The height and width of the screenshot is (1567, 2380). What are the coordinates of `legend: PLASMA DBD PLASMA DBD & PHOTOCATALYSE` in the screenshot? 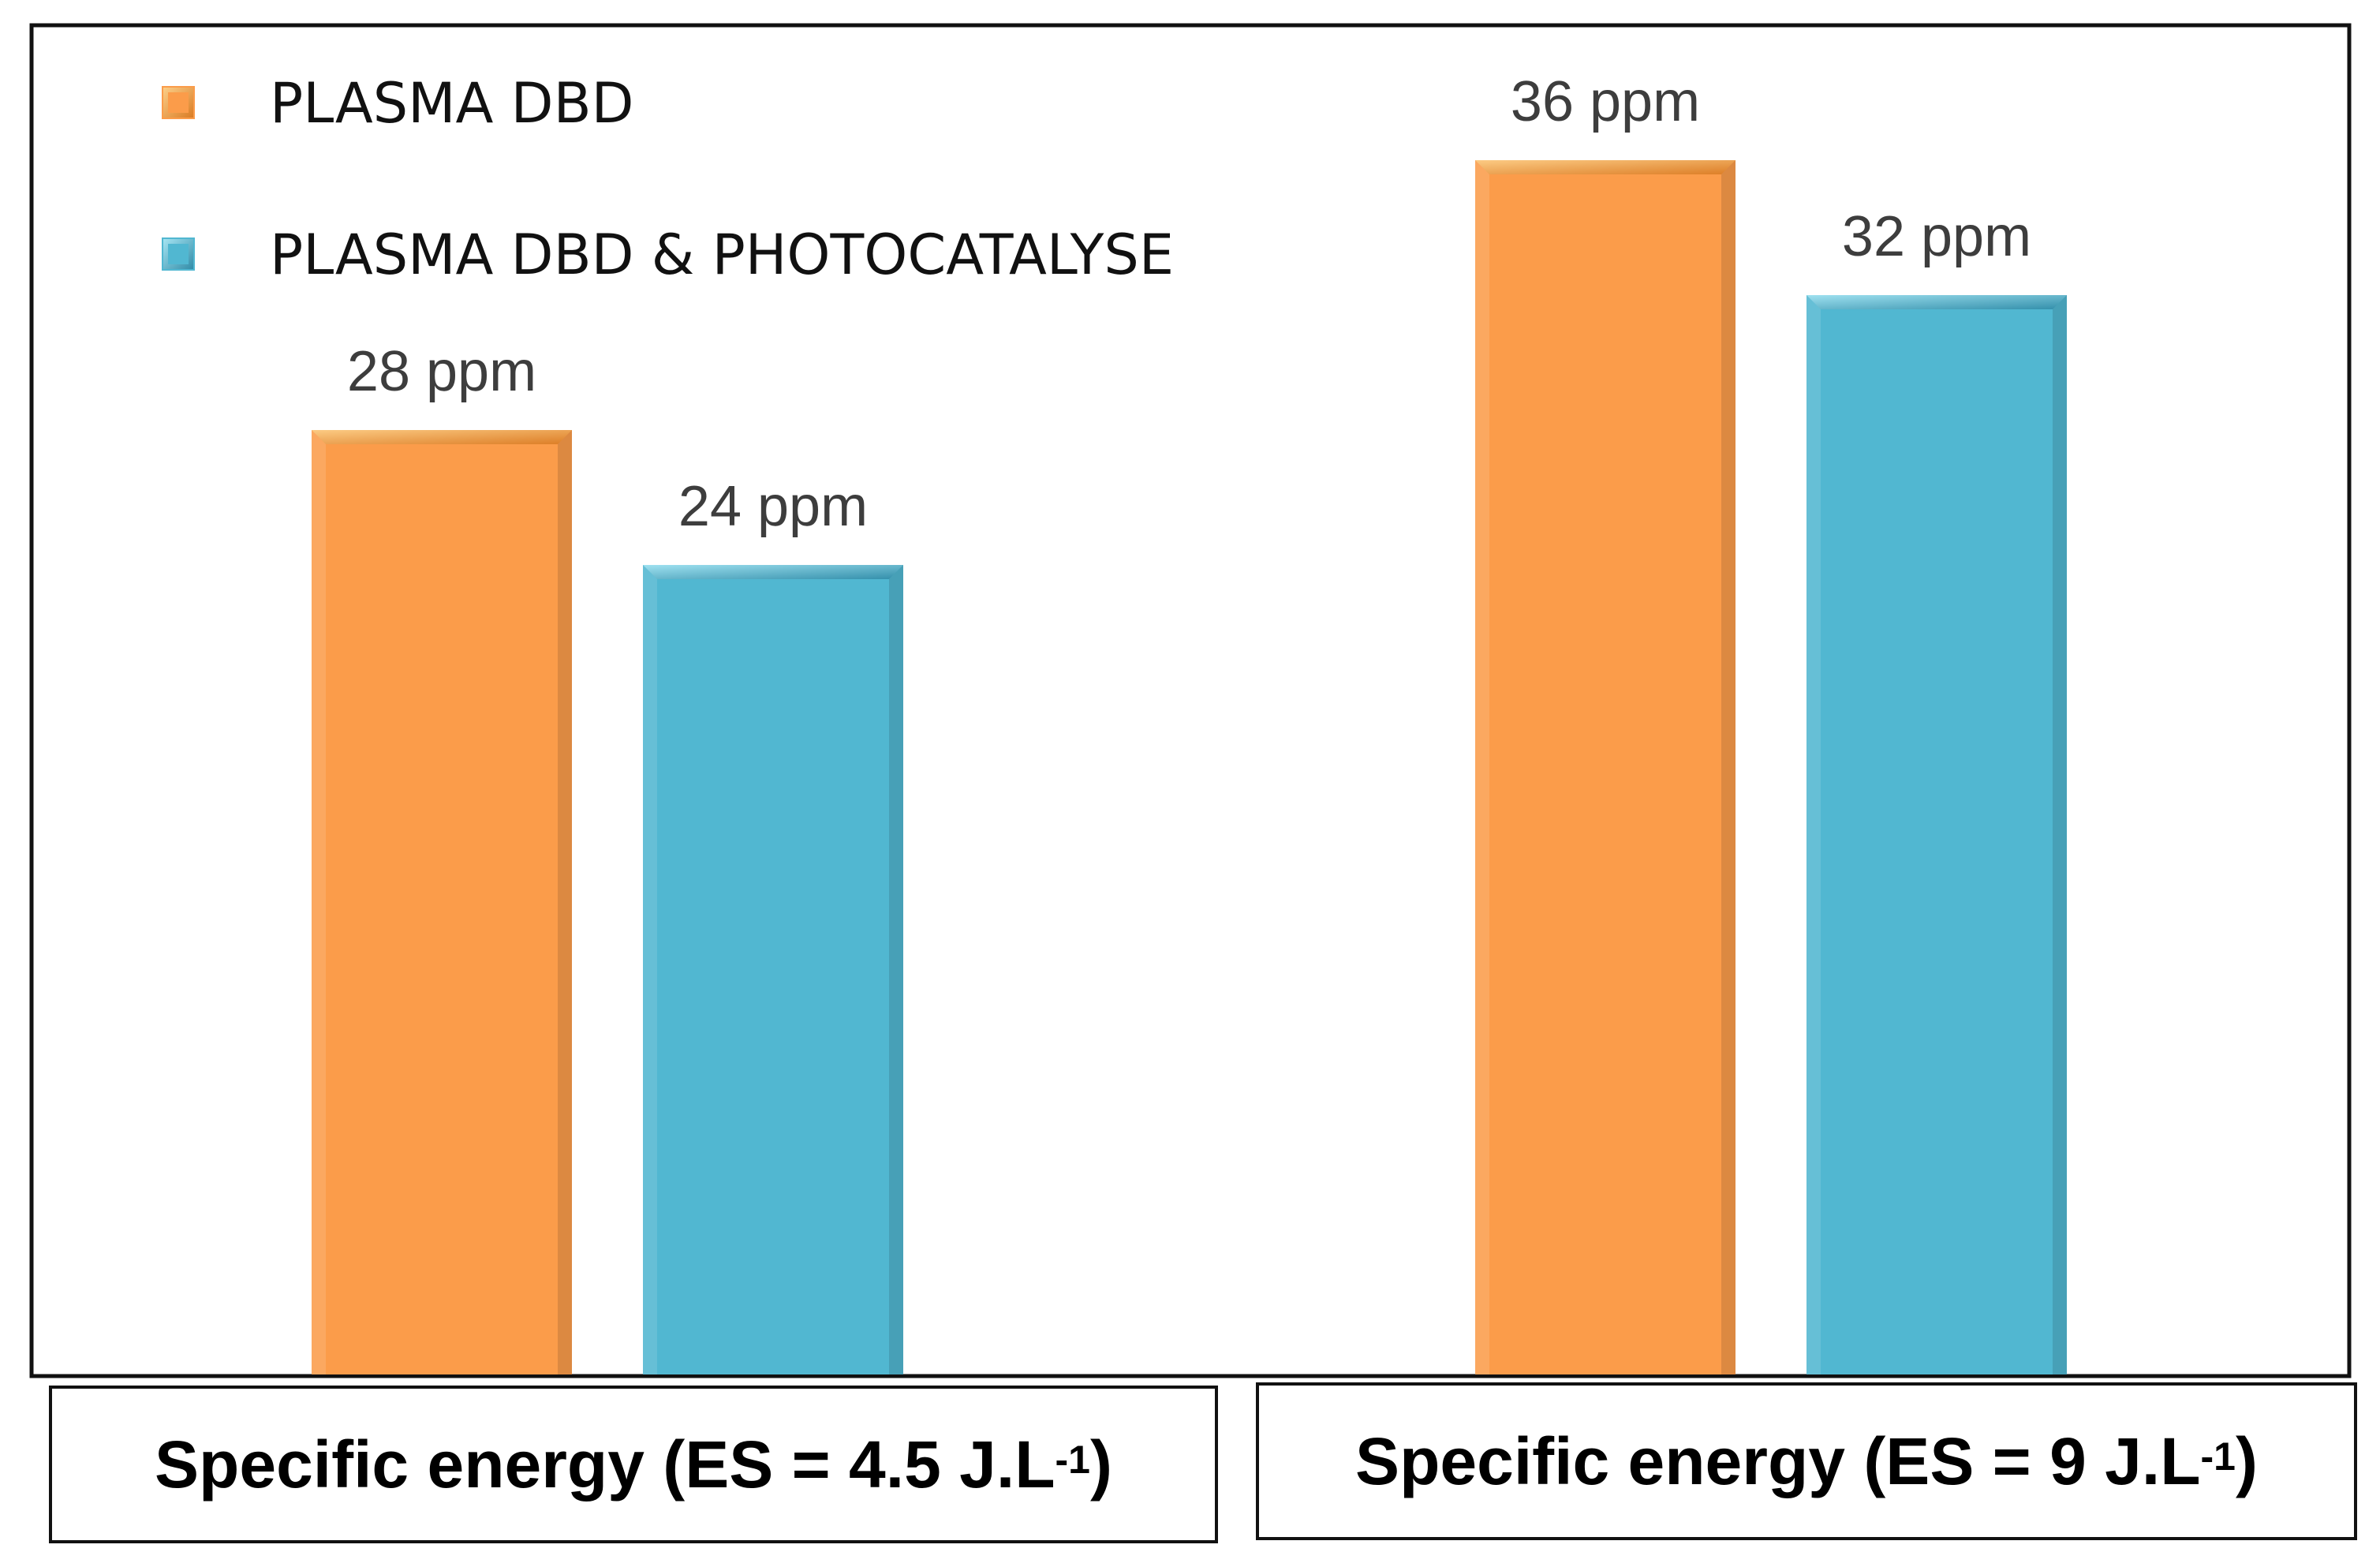 It's located at (668, 179).